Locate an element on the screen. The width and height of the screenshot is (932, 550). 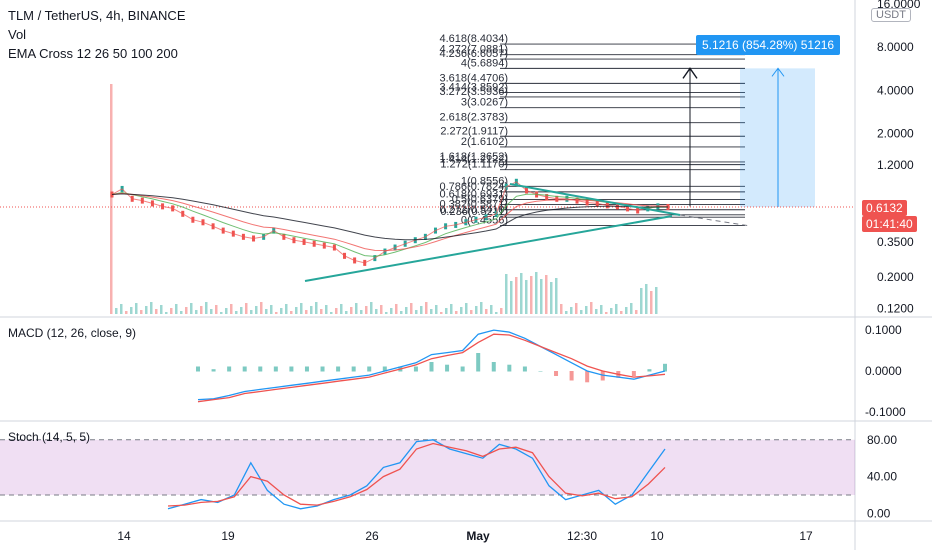
macd-line is located at coordinates (431, 365).